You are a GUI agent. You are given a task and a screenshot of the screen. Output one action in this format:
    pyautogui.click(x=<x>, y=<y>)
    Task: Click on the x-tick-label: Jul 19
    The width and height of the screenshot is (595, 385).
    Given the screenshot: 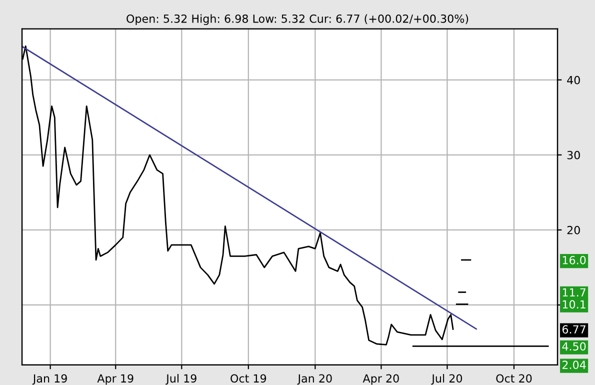 What is the action you would take?
    pyautogui.click(x=181, y=379)
    